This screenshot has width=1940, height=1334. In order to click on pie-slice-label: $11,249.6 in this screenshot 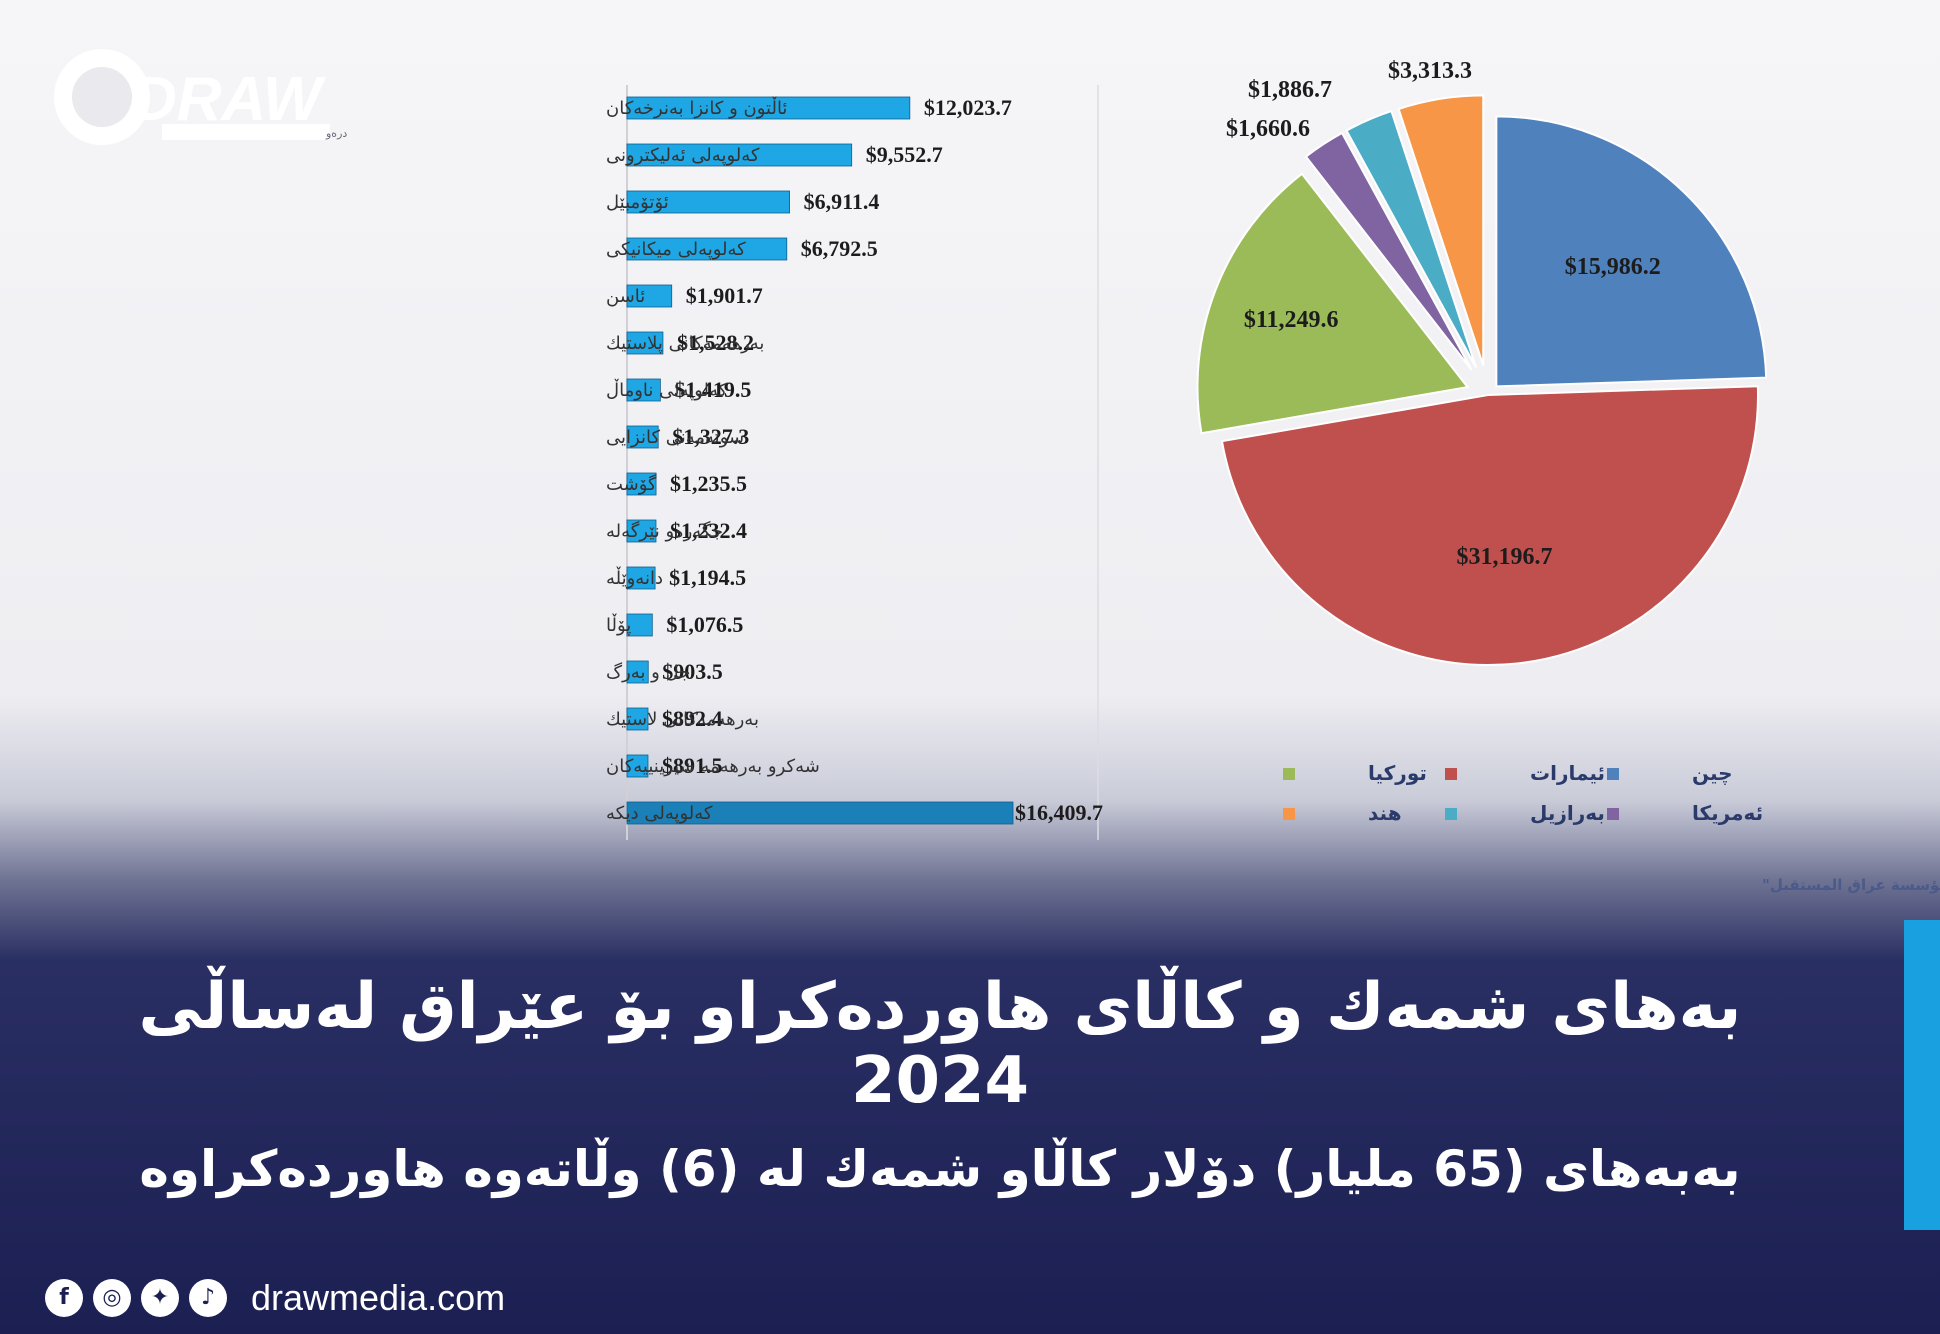, I will do `click(1291, 320)`.